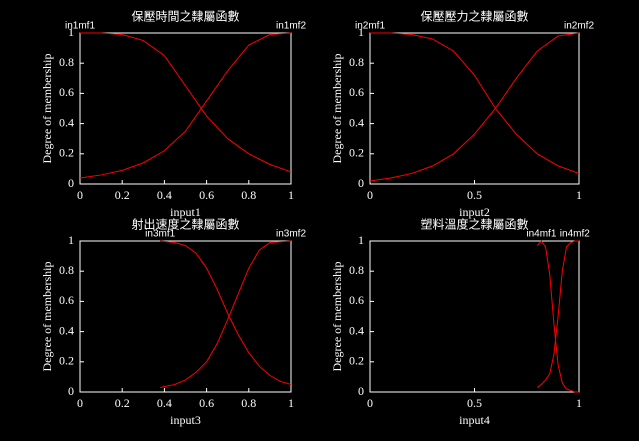 The image size is (639, 441). What do you see at coordinates (185, 212) in the screenshot?
I see `x-axis-label: input1` at bounding box center [185, 212].